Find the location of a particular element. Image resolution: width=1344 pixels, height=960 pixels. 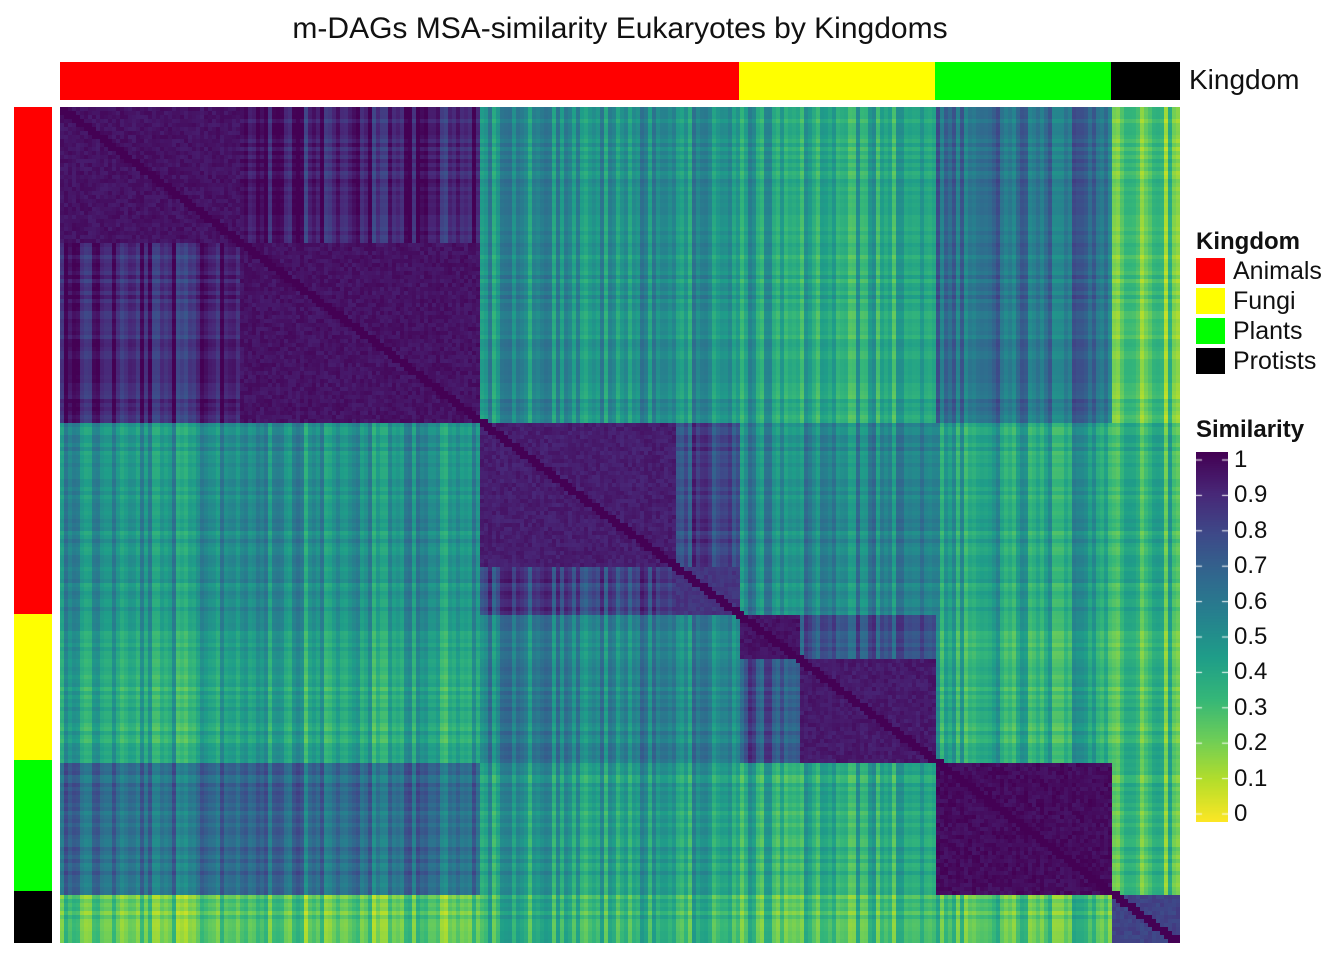

legend-item-plants: Plants is located at coordinates (1259, 331).